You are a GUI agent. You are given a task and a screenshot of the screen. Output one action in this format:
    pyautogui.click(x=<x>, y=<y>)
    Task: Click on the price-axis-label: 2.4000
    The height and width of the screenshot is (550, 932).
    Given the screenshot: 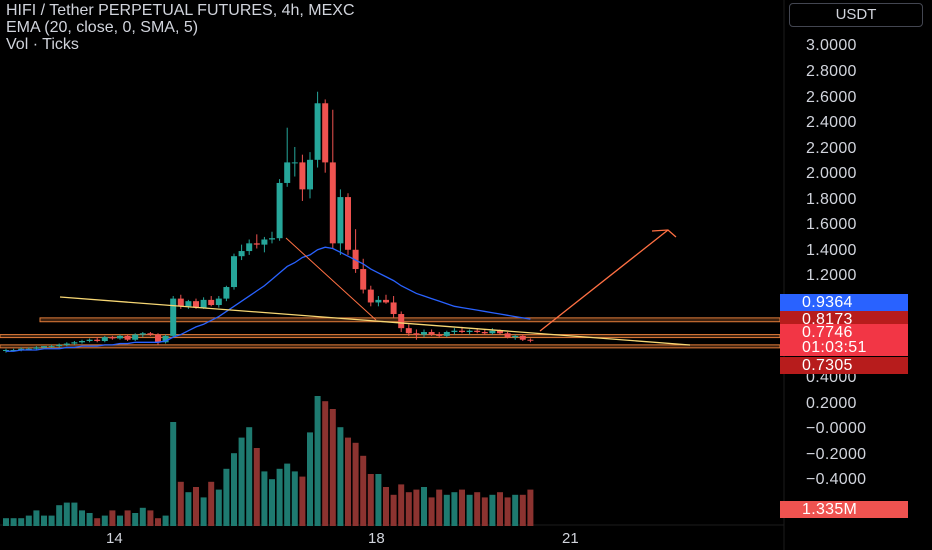 What is the action you would take?
    pyautogui.click(x=831, y=122)
    